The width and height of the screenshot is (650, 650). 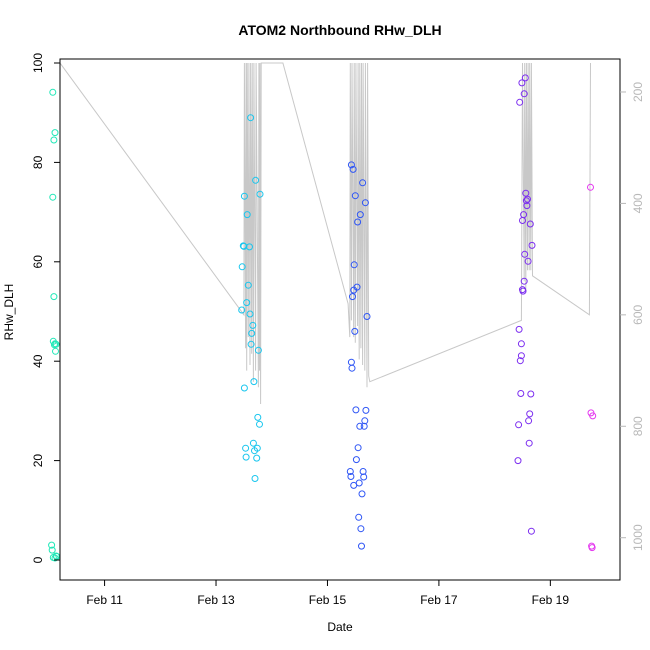 I want to click on y-tick-label: 100, so click(x=38, y=63).